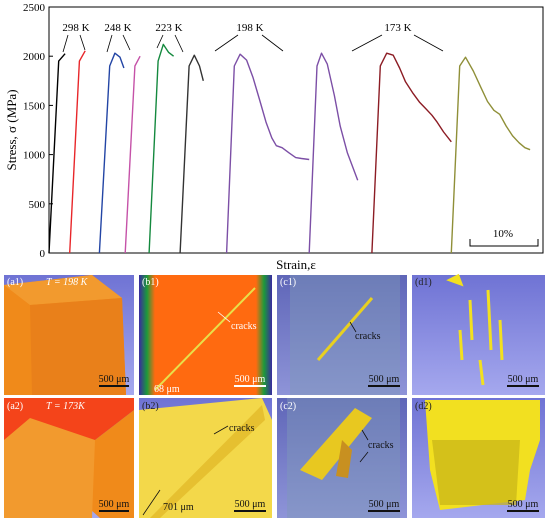 This screenshot has height=524, width=550. What do you see at coordinates (66, 406) in the screenshot?
I see `temperature-note: T = 173K` at bounding box center [66, 406].